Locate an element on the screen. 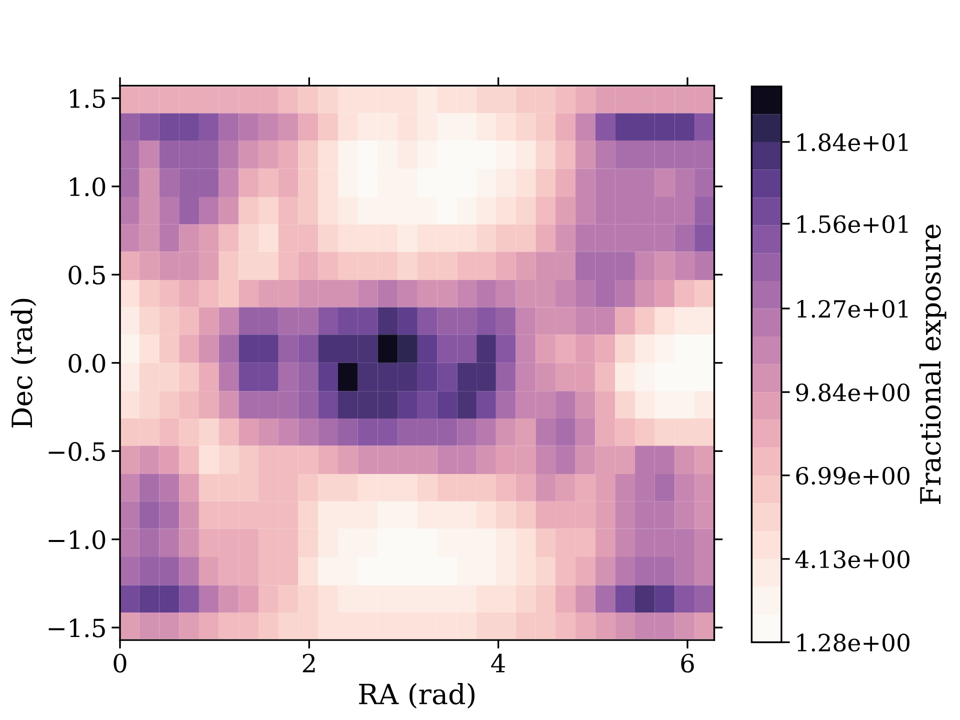 This screenshot has height=720, width=960. color-bar-label: 9.84e+00 is located at coordinates (853, 393).